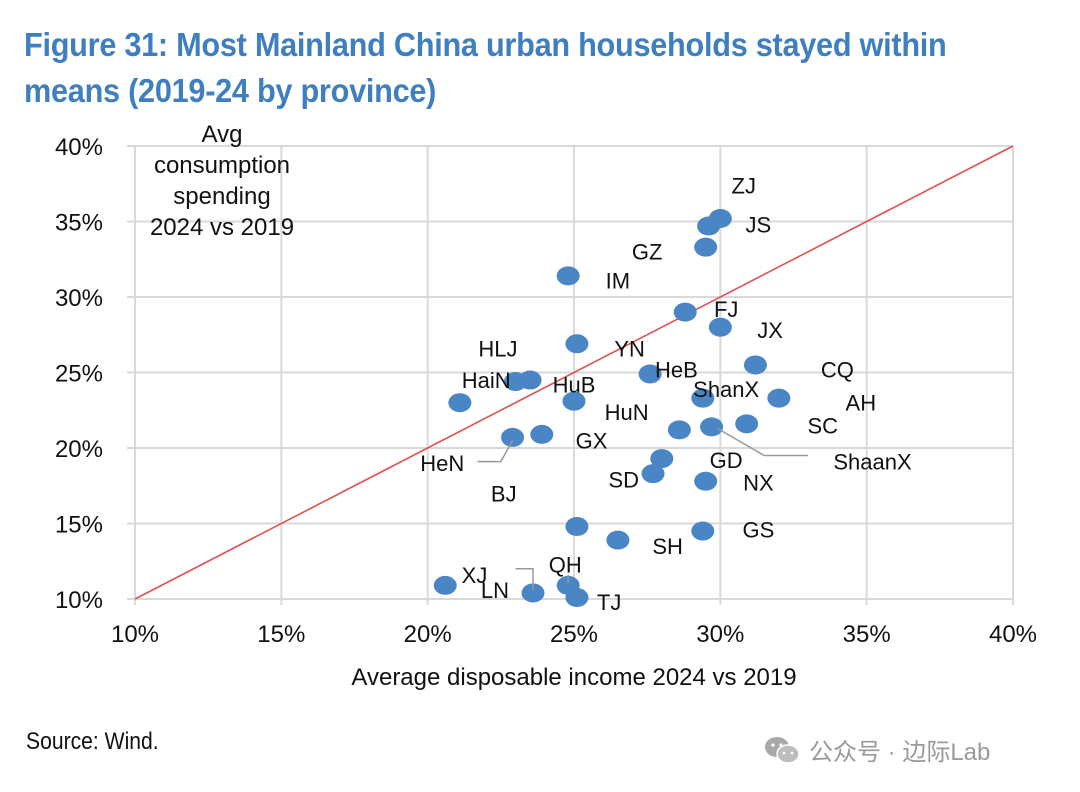 Image resolution: width=1080 pixels, height=792 pixels. What do you see at coordinates (592, 440) in the screenshot?
I see `point-label: GX` at bounding box center [592, 440].